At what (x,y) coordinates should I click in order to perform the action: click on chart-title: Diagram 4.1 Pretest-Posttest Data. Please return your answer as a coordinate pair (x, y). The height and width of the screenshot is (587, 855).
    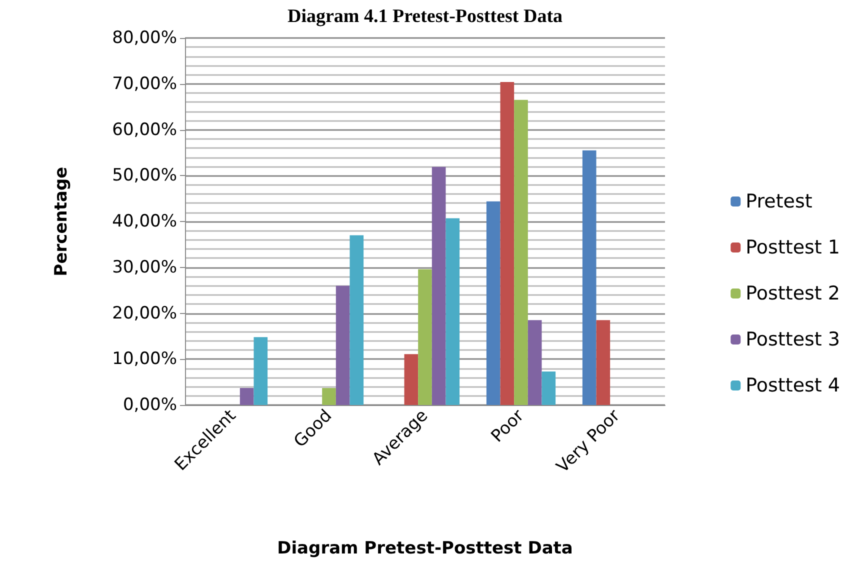
    Looking at the image, I should click on (425, 16).